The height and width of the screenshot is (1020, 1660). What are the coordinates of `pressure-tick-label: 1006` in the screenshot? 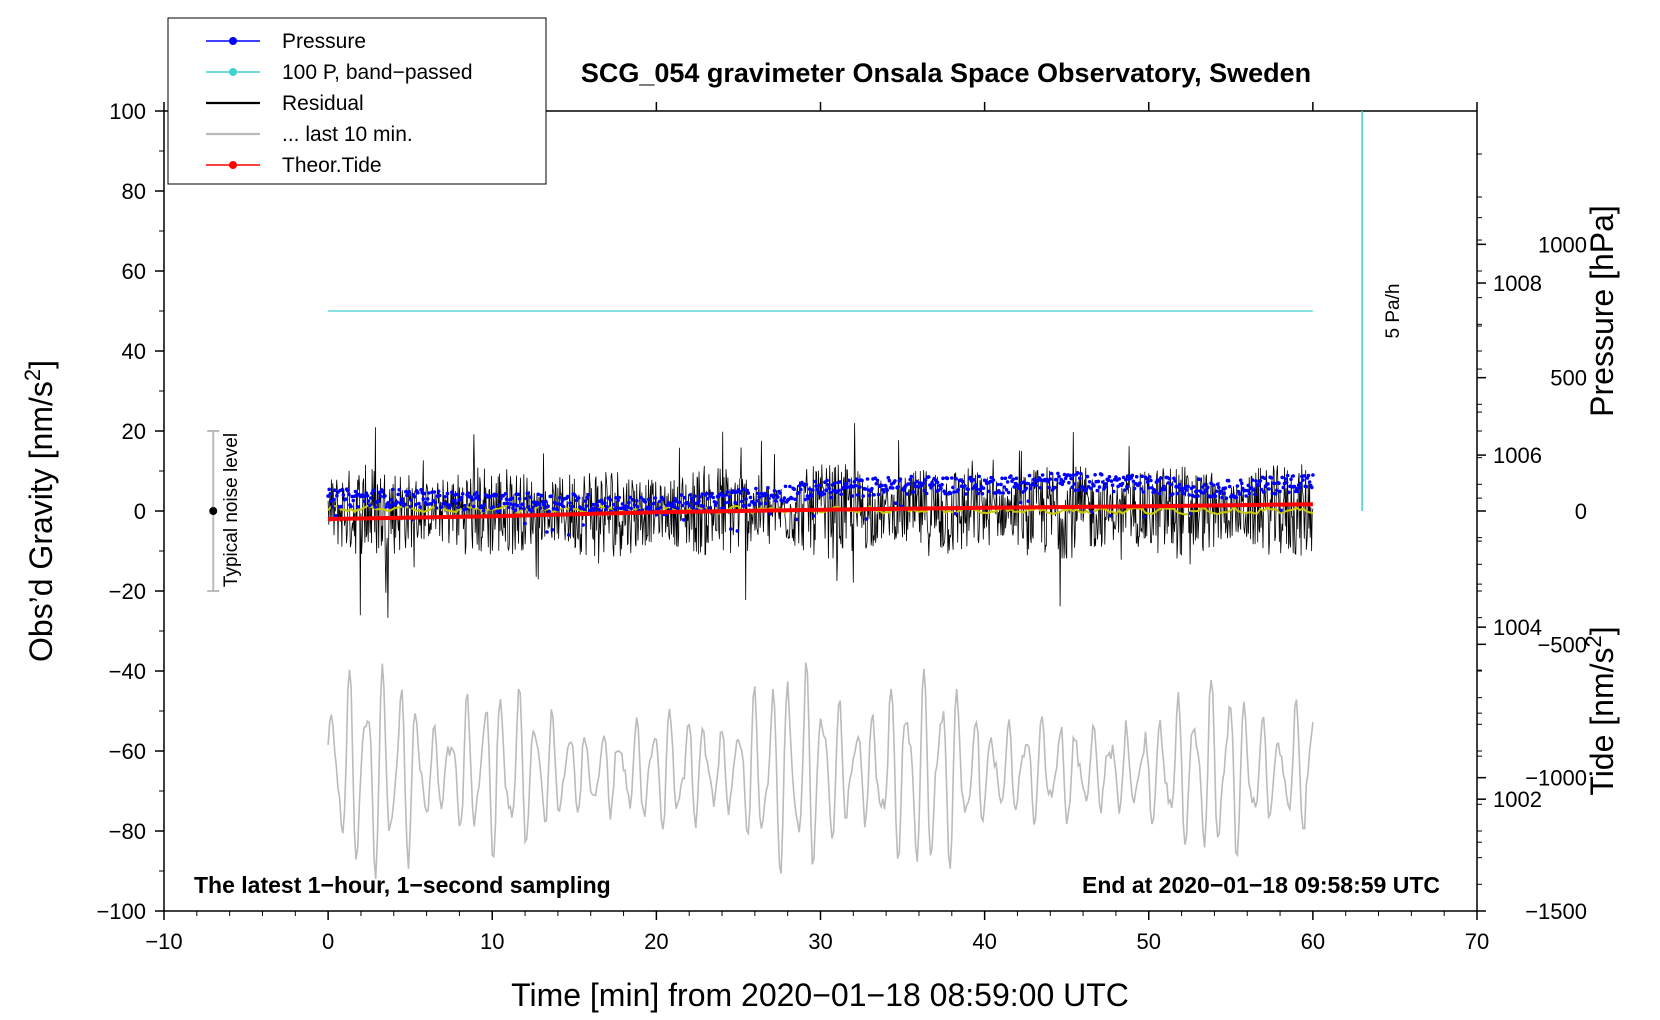 It's located at (1517, 455).